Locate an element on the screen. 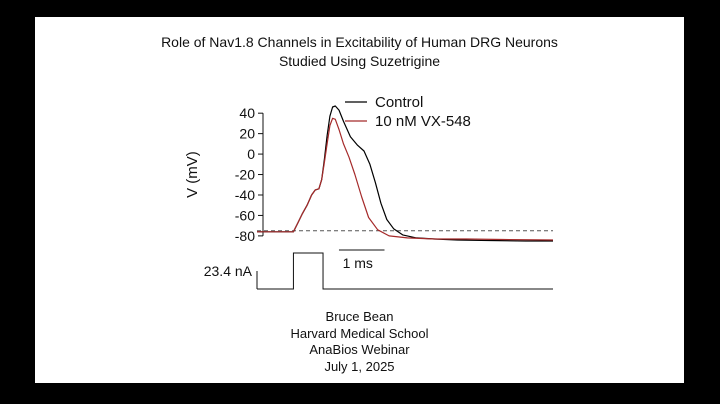 The image size is (720, 404). title-line-2: Studied Using Suzetrigine is located at coordinates (359, 61).